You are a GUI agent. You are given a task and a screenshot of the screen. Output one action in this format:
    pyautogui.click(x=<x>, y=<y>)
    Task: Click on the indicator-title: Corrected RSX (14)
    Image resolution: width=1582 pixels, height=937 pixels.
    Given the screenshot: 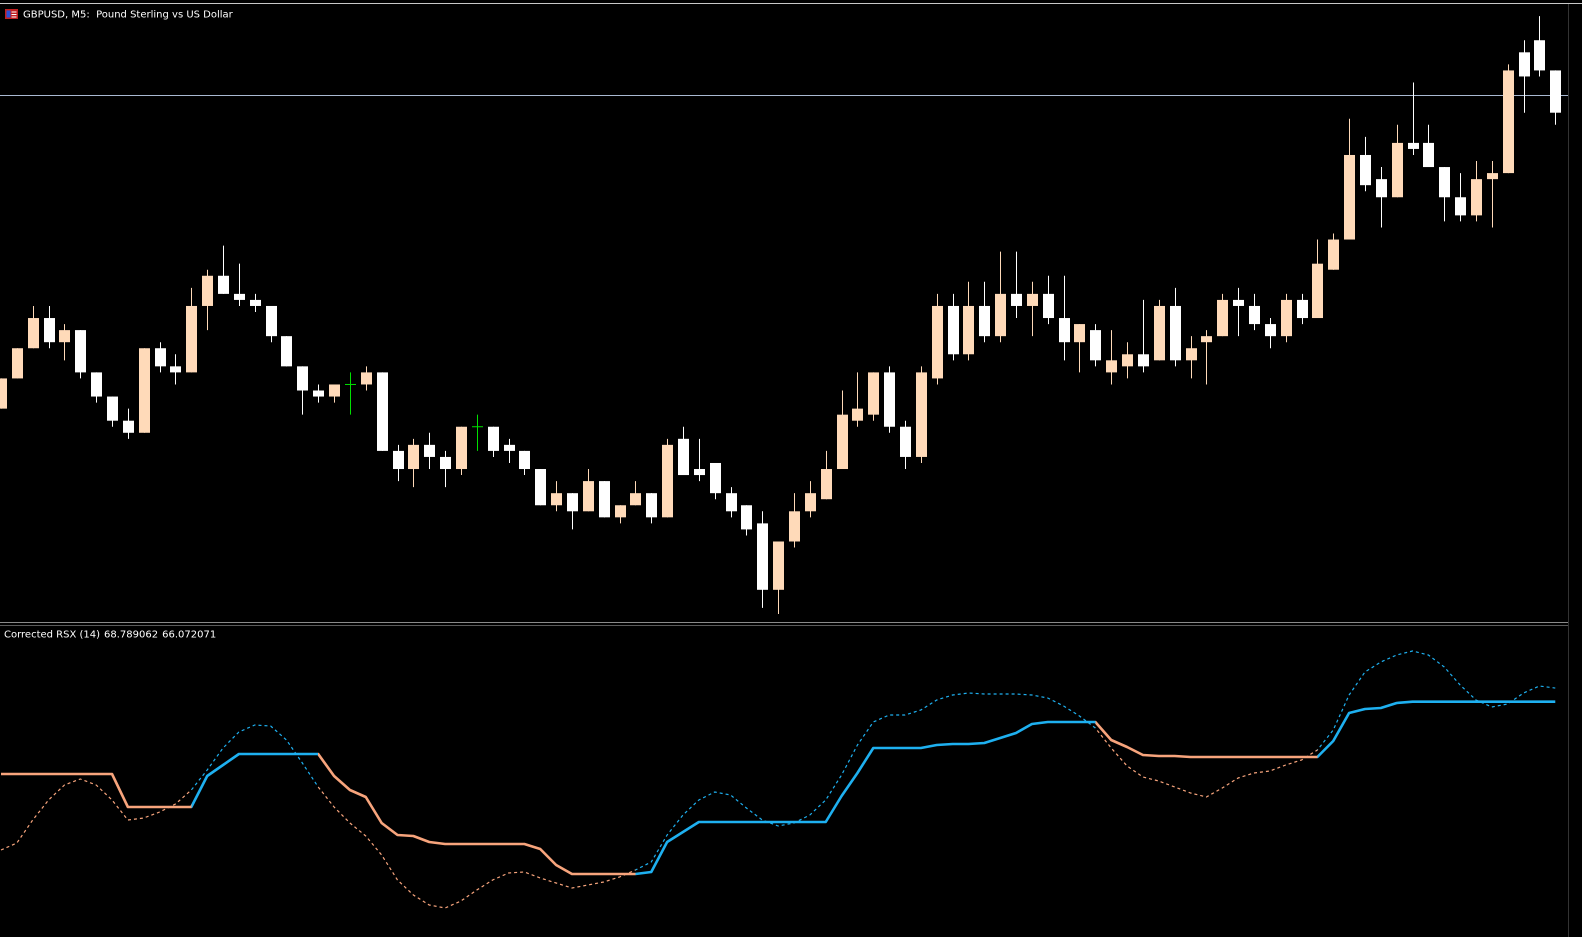 What is the action you would take?
    pyautogui.click(x=52, y=635)
    